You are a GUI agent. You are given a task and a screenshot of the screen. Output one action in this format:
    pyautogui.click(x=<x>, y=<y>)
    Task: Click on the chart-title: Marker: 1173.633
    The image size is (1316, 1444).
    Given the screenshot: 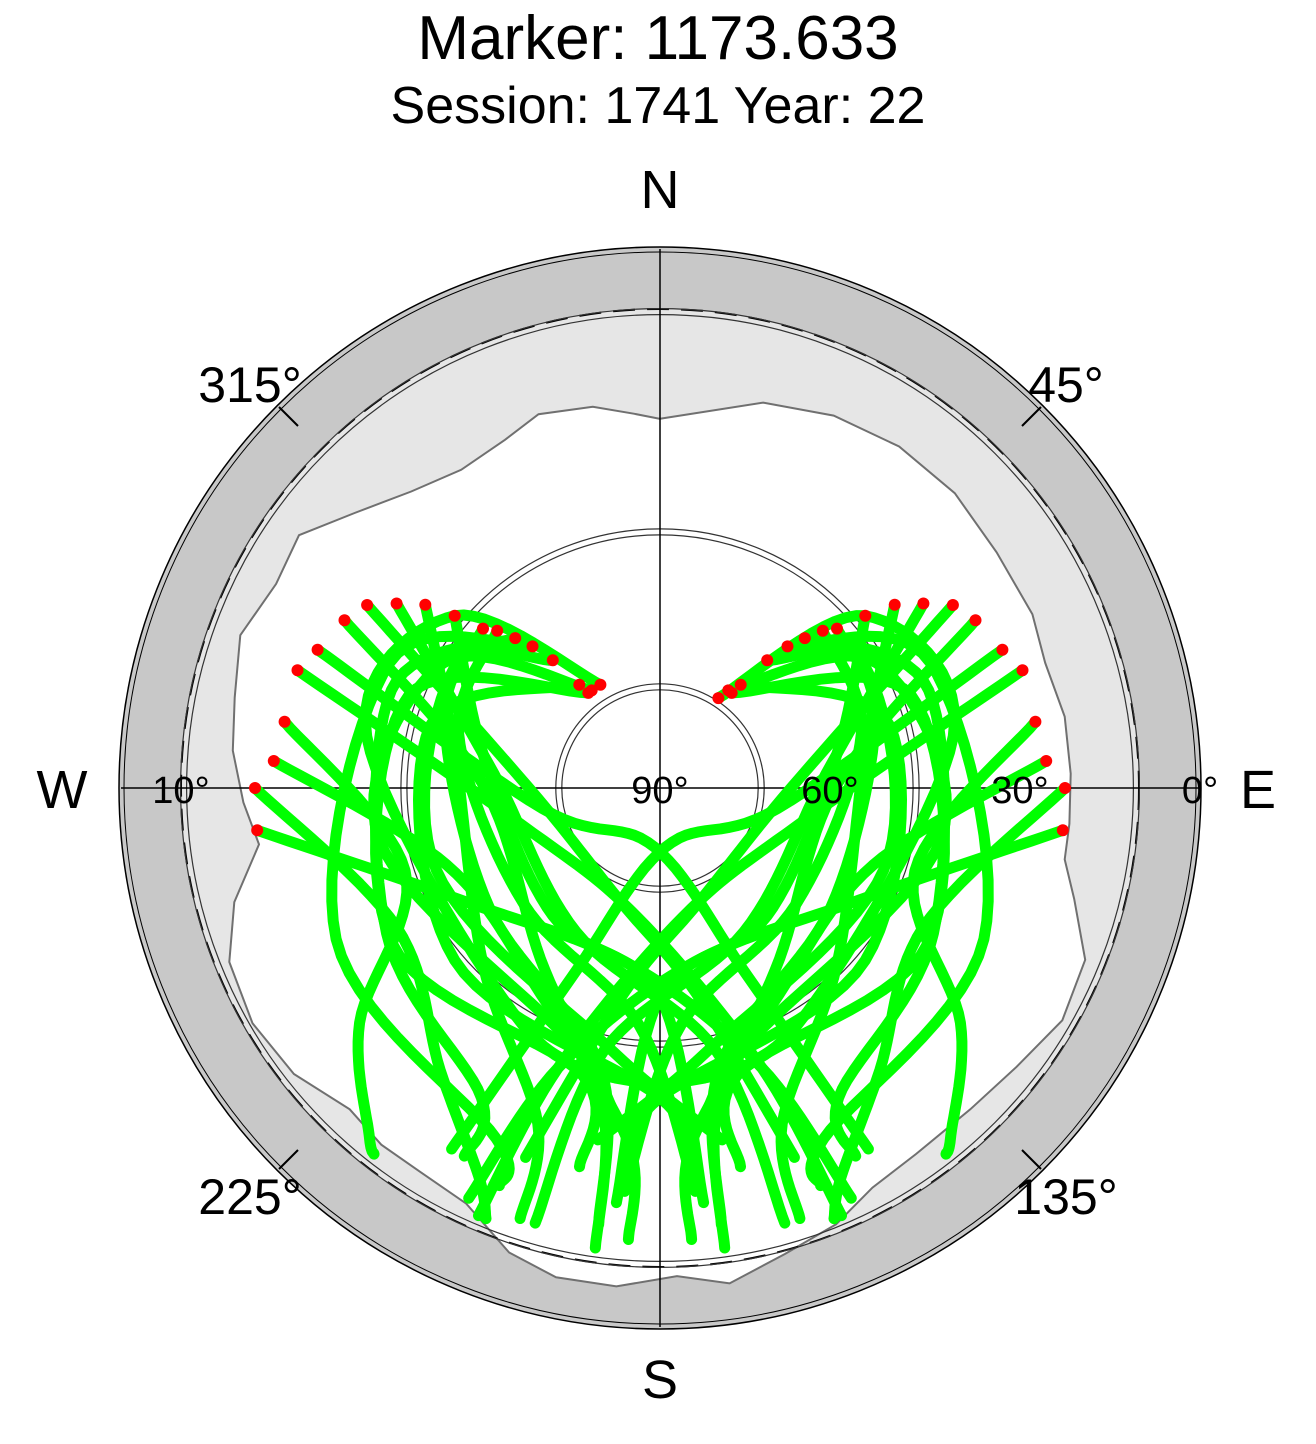 What is the action you would take?
    pyautogui.click(x=658, y=38)
    